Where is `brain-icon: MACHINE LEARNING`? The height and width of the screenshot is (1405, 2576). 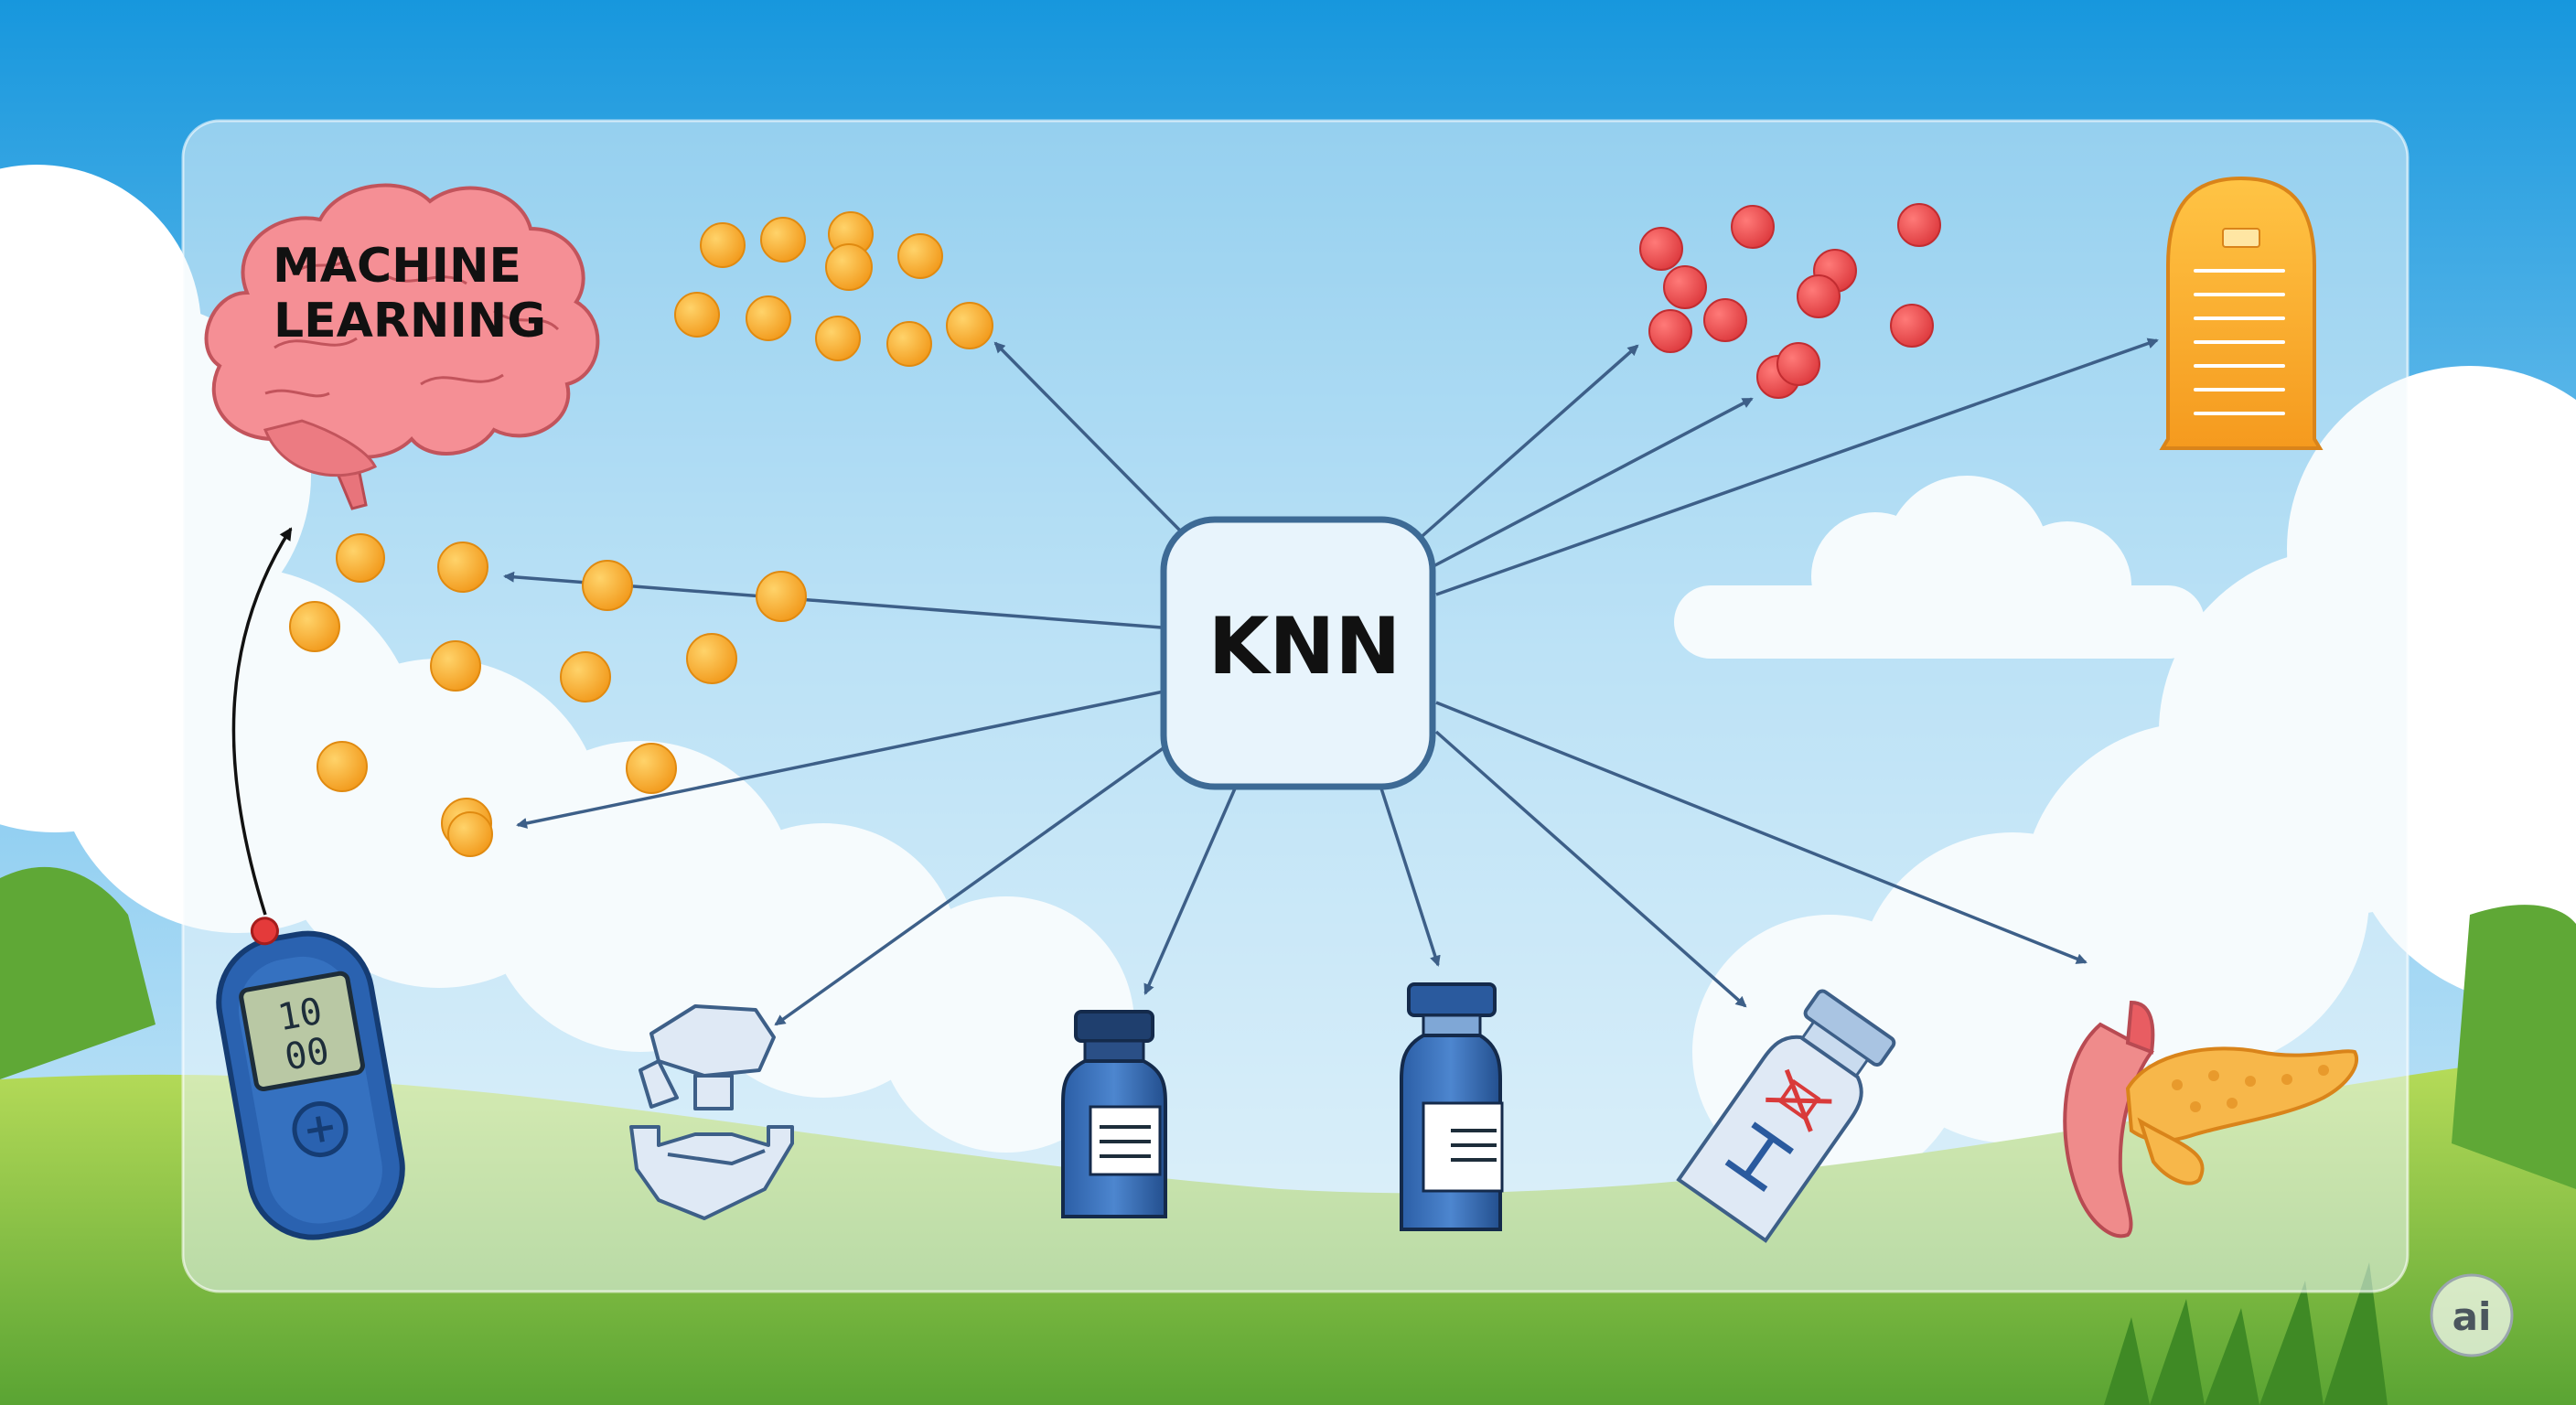 brain-icon: MACHINE LEARNING is located at coordinates (402, 347).